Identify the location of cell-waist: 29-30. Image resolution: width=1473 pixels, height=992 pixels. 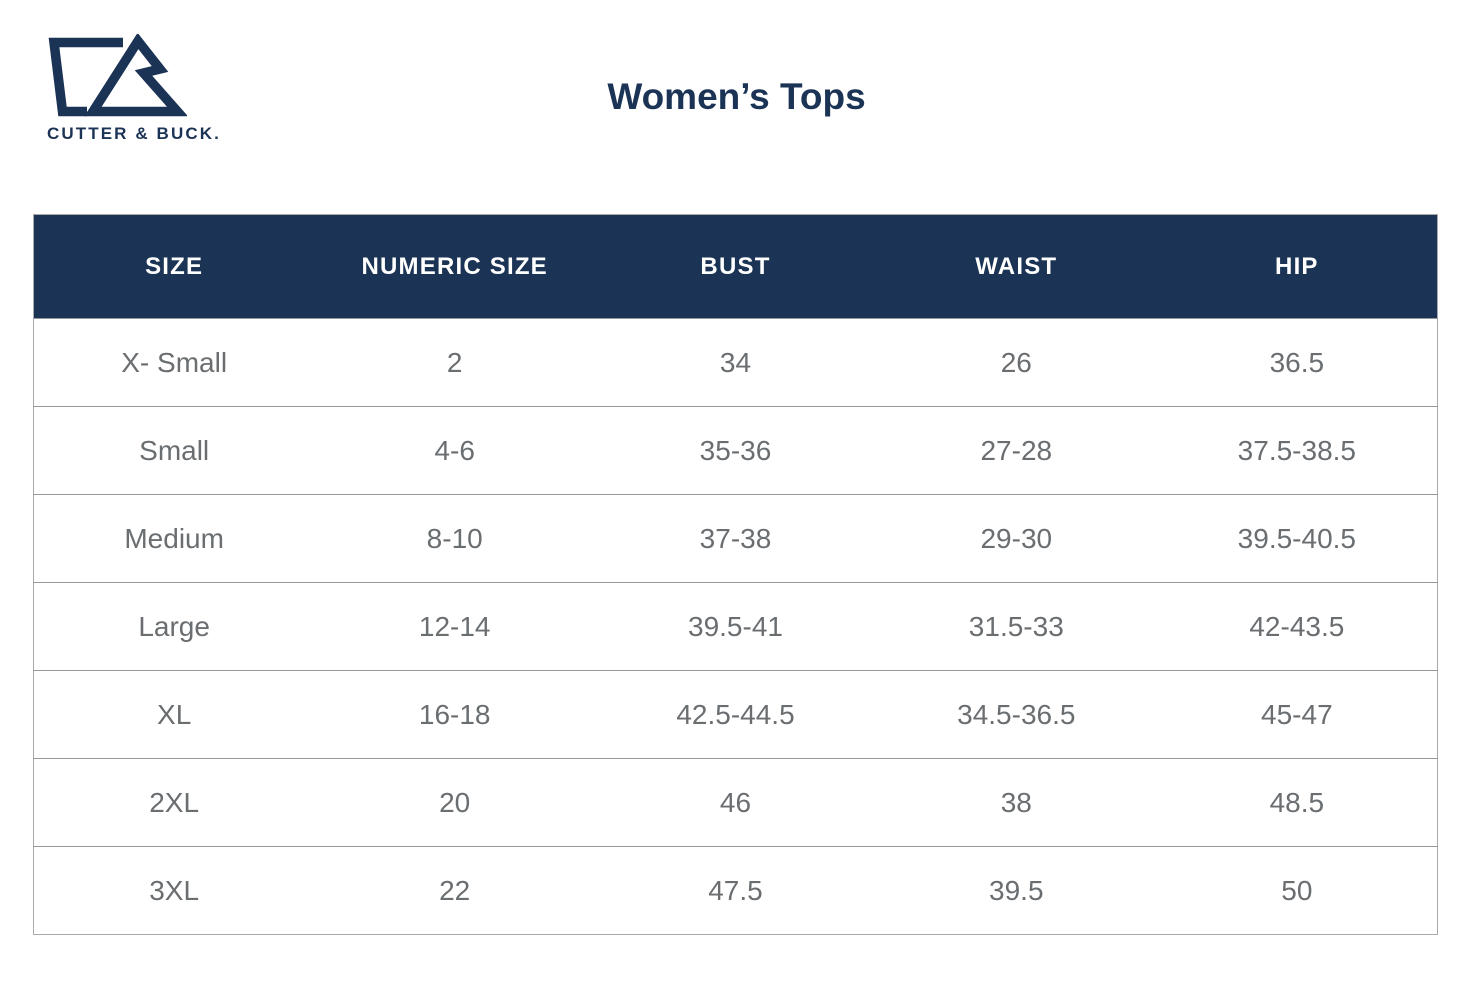
(1016, 538).